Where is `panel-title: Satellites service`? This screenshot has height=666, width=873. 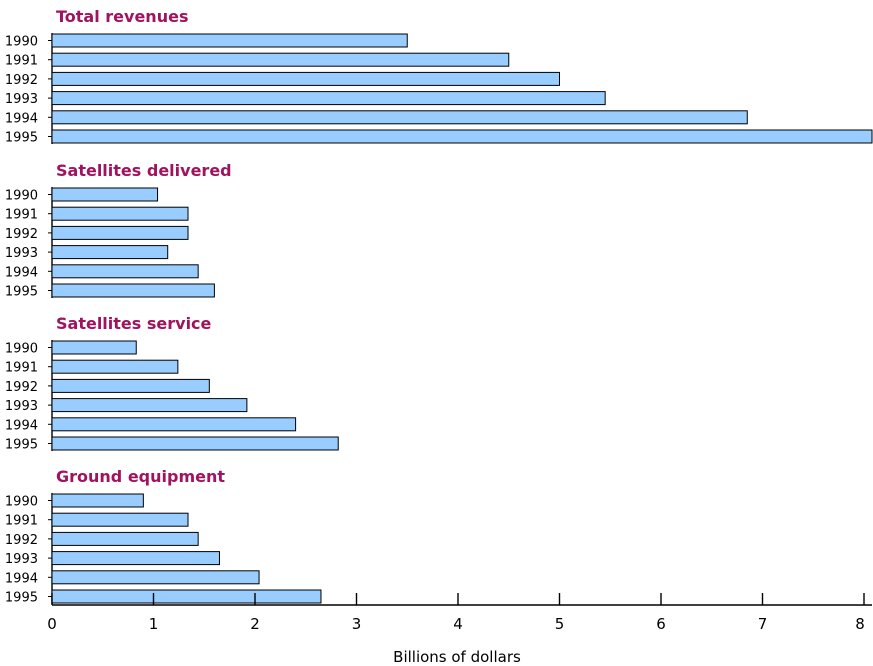
panel-title: Satellites service is located at coordinates (134, 323).